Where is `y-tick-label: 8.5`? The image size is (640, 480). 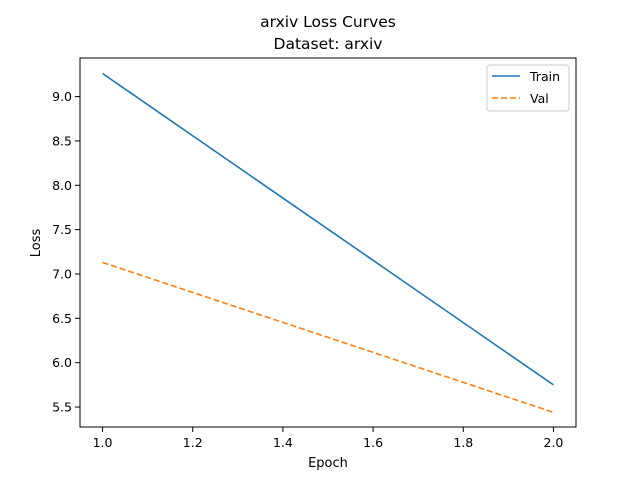 y-tick-label: 8.5 is located at coordinates (62, 140).